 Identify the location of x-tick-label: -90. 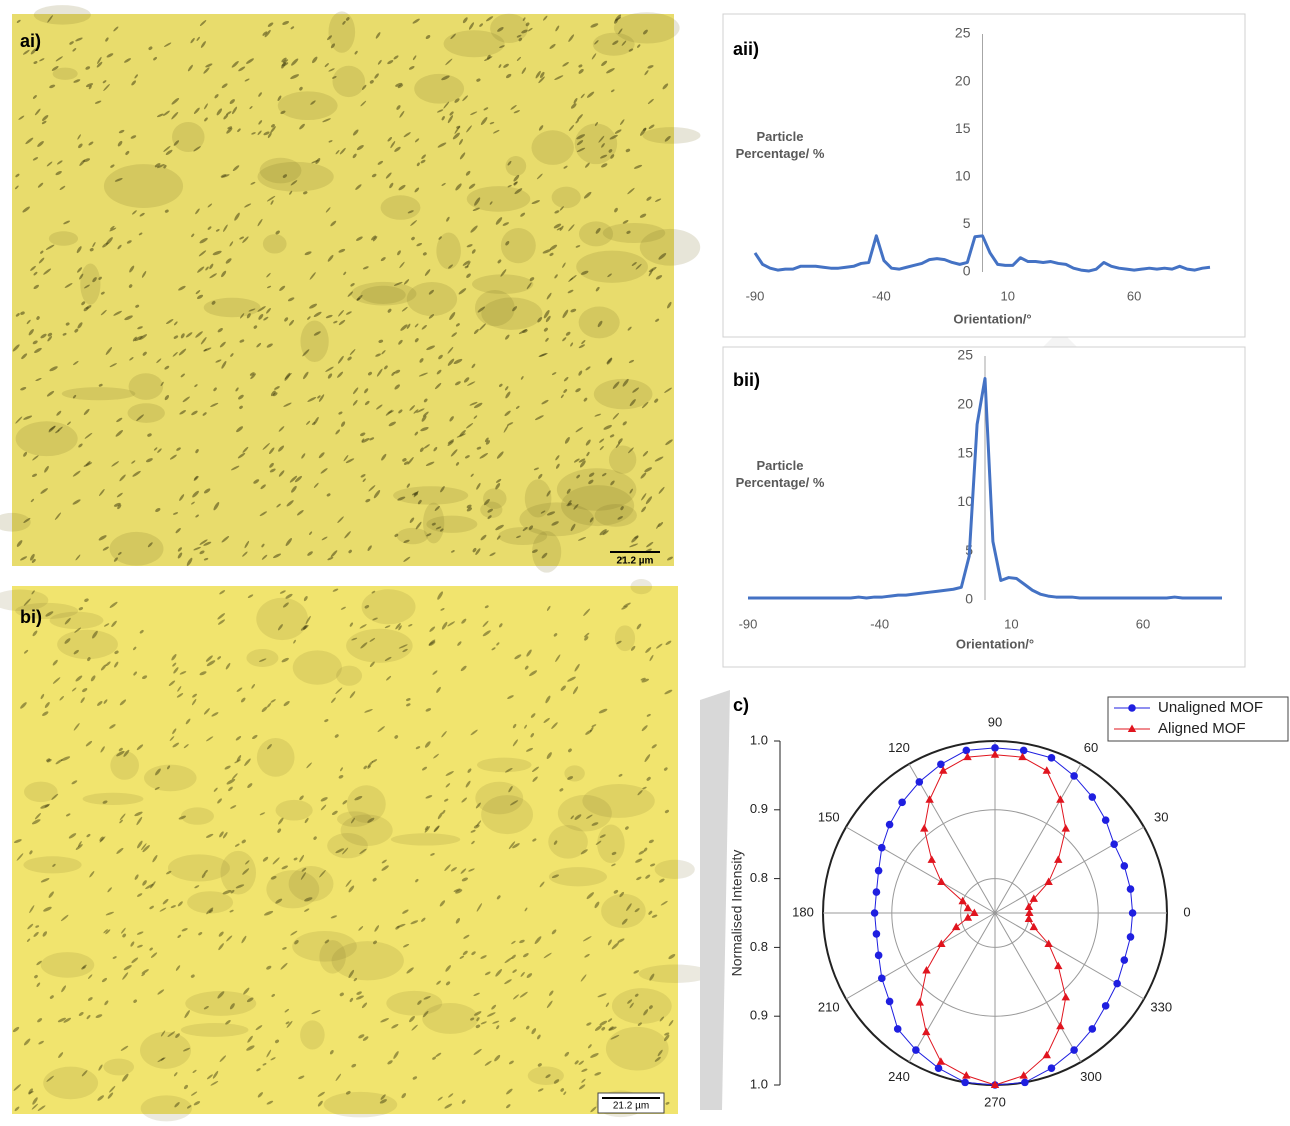
(748, 623).